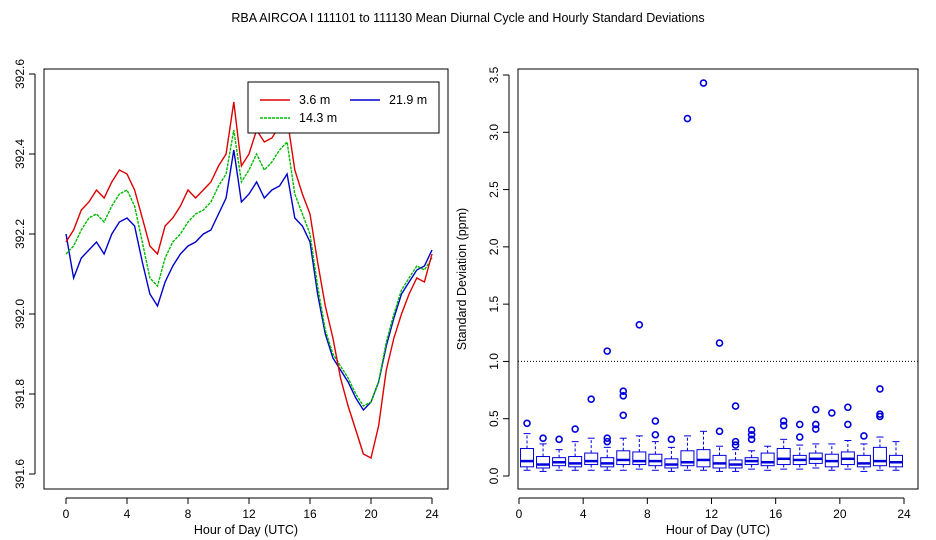  Describe the element at coordinates (494, 246) in the screenshot. I see `y-tick-label: 2.0` at that location.